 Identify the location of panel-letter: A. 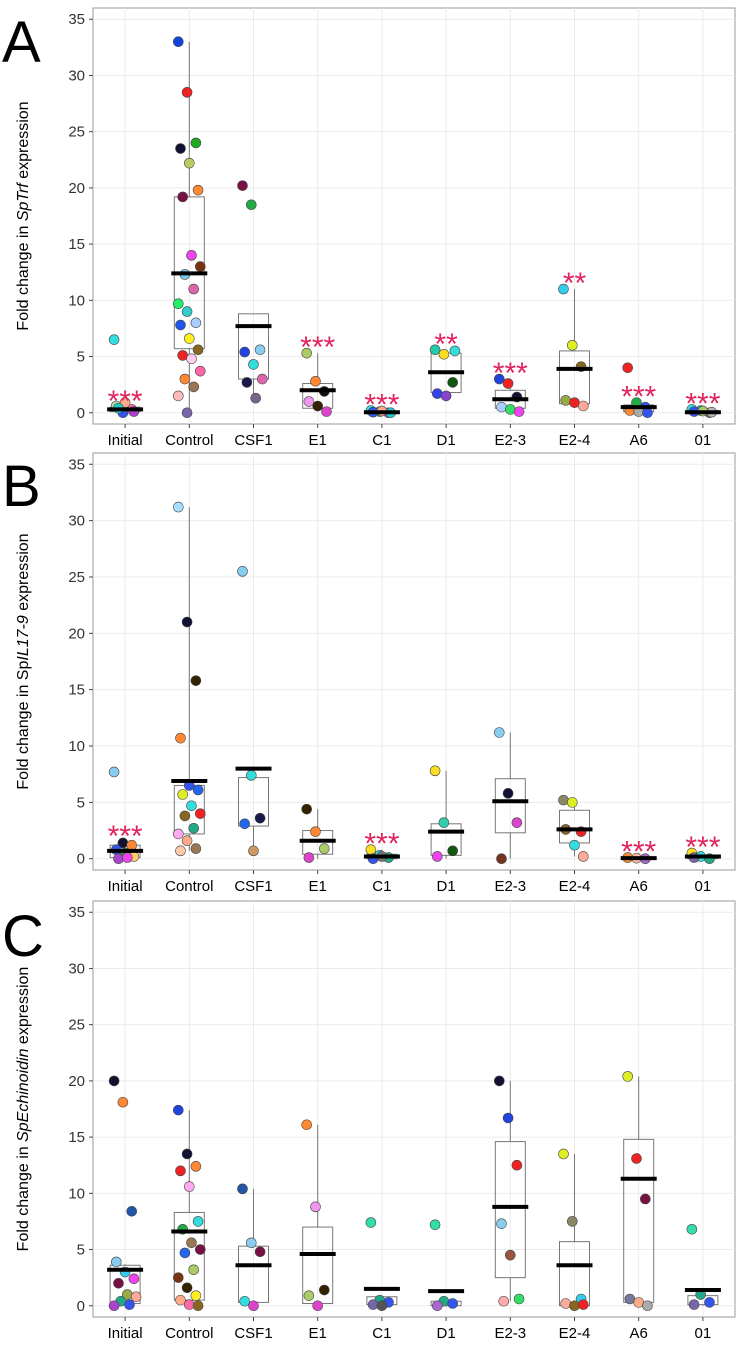
(21, 42).